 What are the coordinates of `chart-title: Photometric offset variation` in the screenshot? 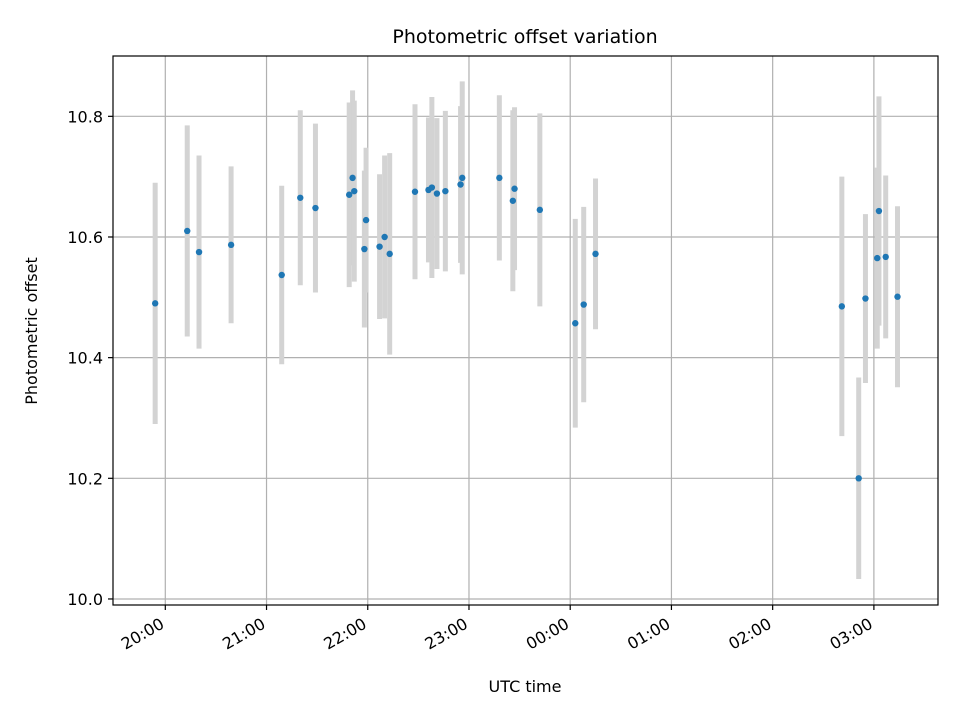 It's located at (524, 37).